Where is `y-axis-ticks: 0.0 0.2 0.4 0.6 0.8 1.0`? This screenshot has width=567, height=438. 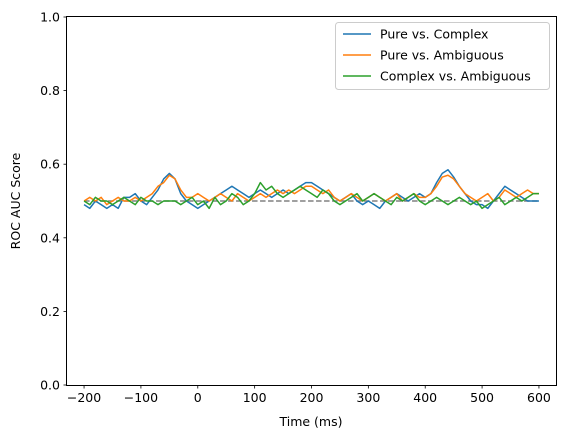 y-axis-ticks: 0.0 0.2 0.4 0.6 0.8 1.0 is located at coordinates (53, 201).